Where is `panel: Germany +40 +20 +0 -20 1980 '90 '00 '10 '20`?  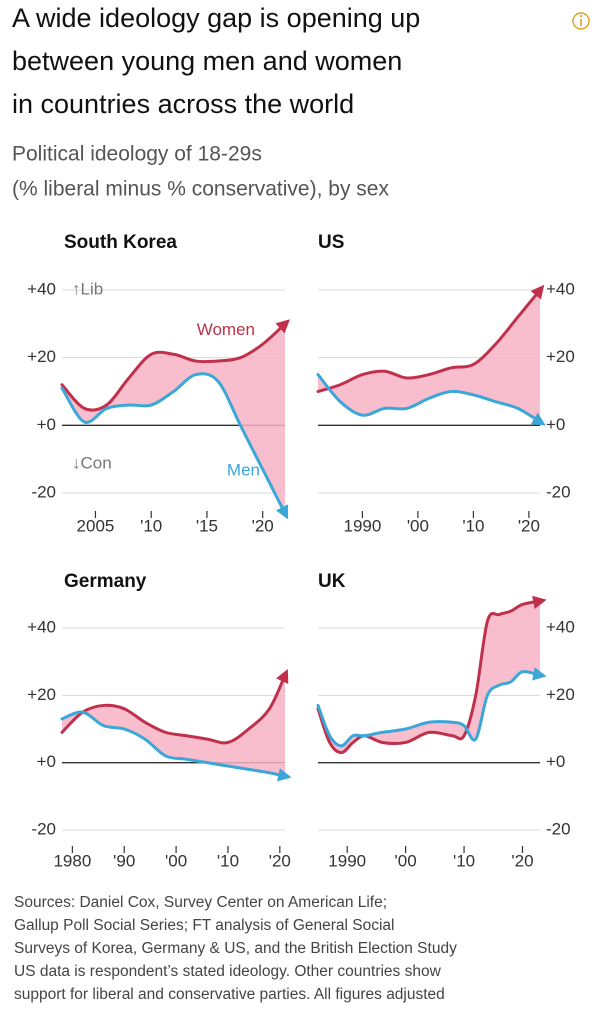
panel: Germany +40 +20 +0 -20 1980 '90 '00 '10 '20 is located at coordinates (159, 720).